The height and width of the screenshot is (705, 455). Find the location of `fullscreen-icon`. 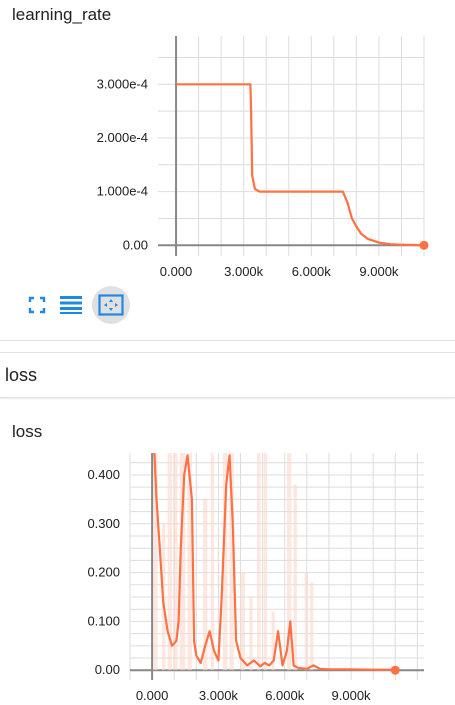

fullscreen-icon is located at coordinates (37, 305).